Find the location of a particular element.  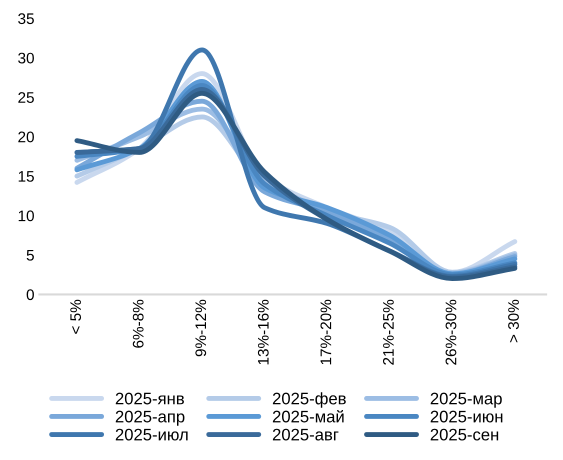

y-tick-label: 5 is located at coordinates (30, 255).